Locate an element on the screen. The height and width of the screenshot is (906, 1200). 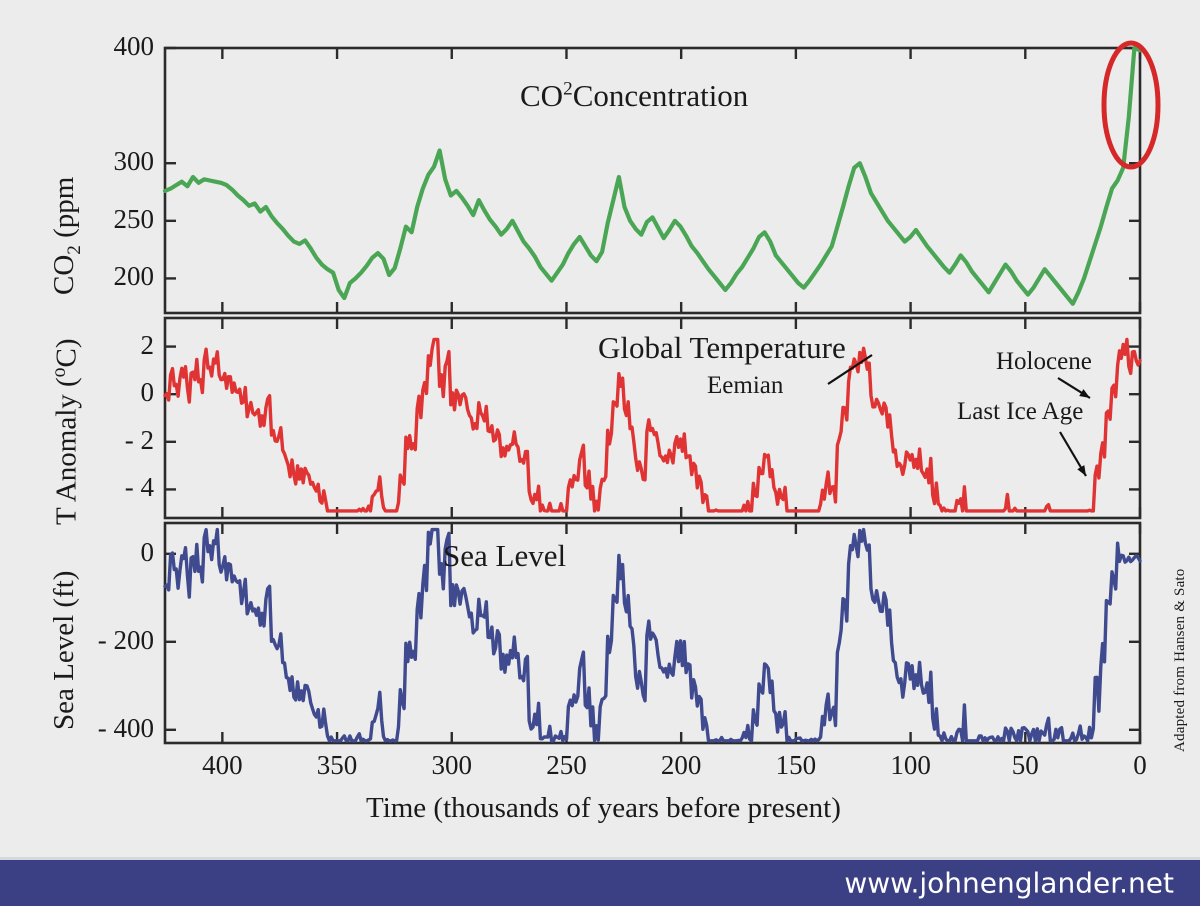
leader-holocene-head is located at coordinates (1084, 393).